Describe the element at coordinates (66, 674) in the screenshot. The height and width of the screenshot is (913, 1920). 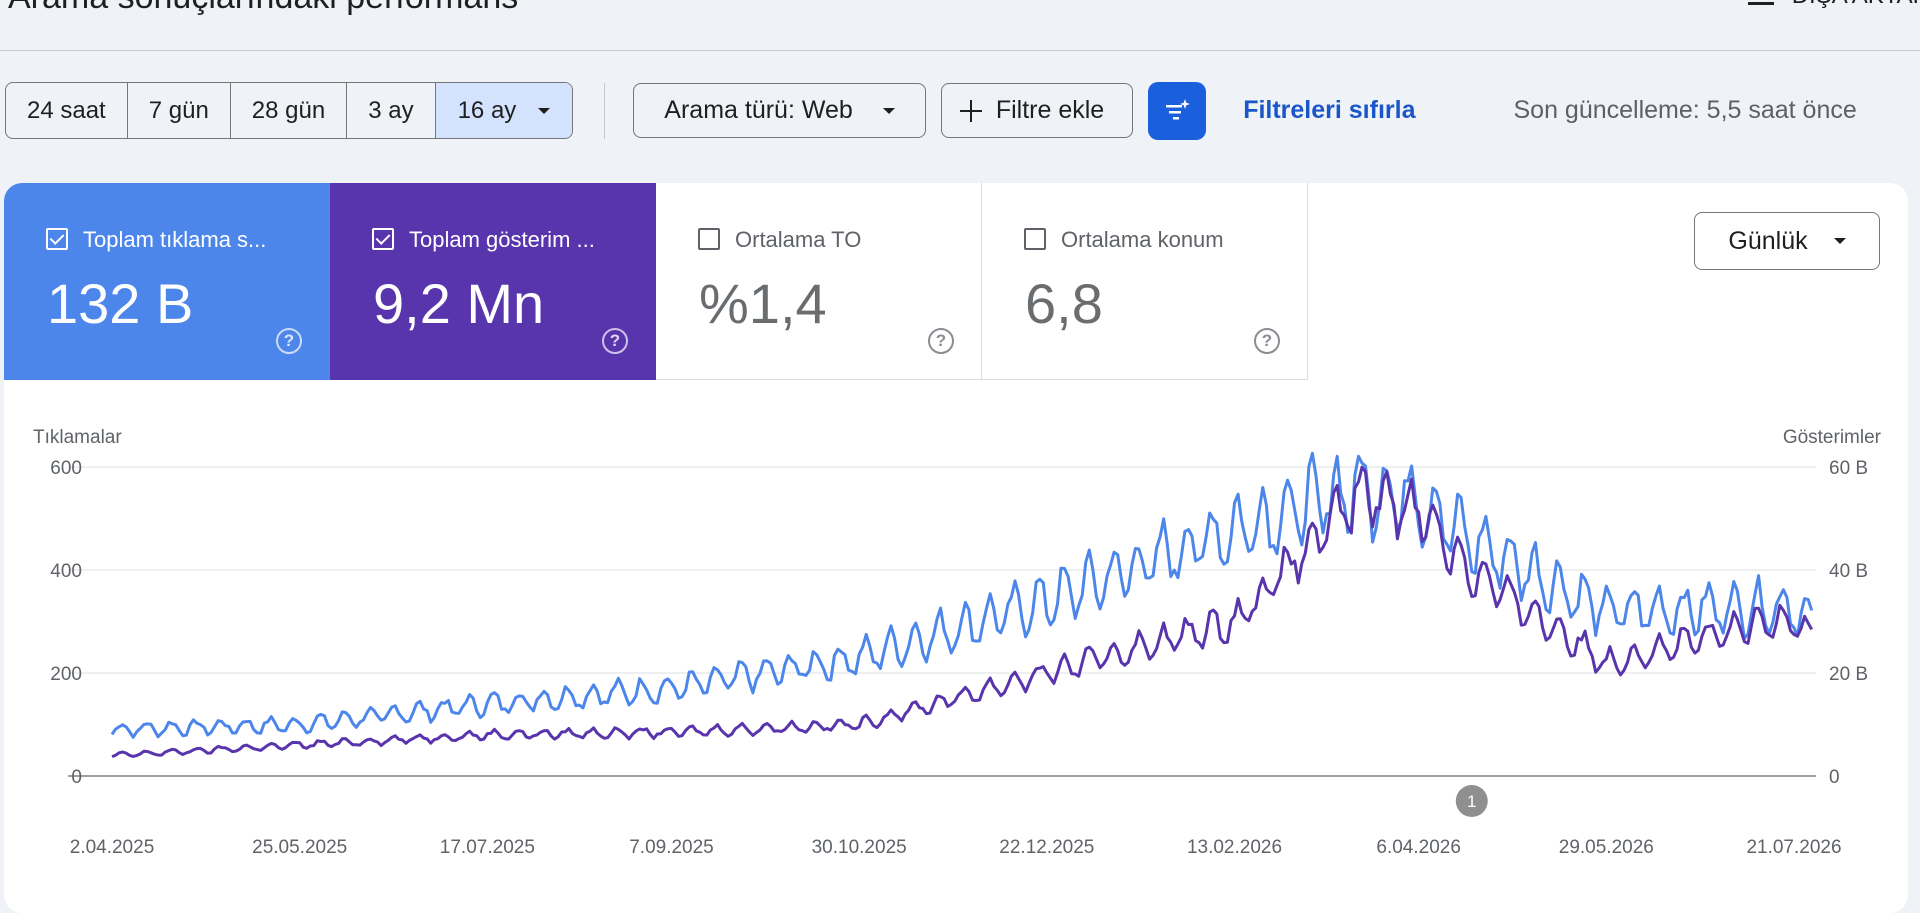
I see `y-left-tick-label: 200` at that location.